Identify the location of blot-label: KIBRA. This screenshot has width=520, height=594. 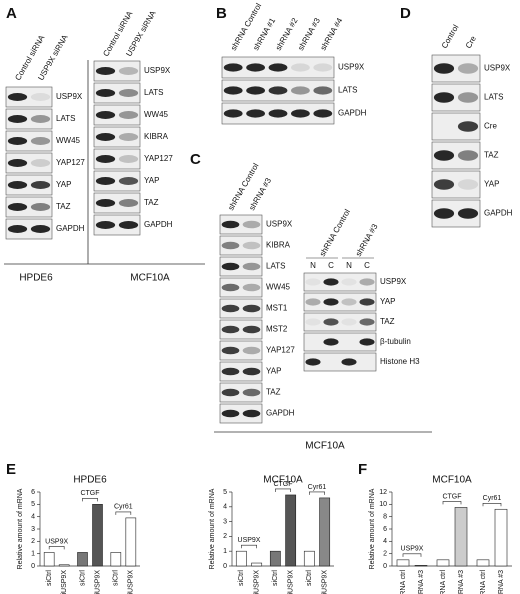
(278, 245).